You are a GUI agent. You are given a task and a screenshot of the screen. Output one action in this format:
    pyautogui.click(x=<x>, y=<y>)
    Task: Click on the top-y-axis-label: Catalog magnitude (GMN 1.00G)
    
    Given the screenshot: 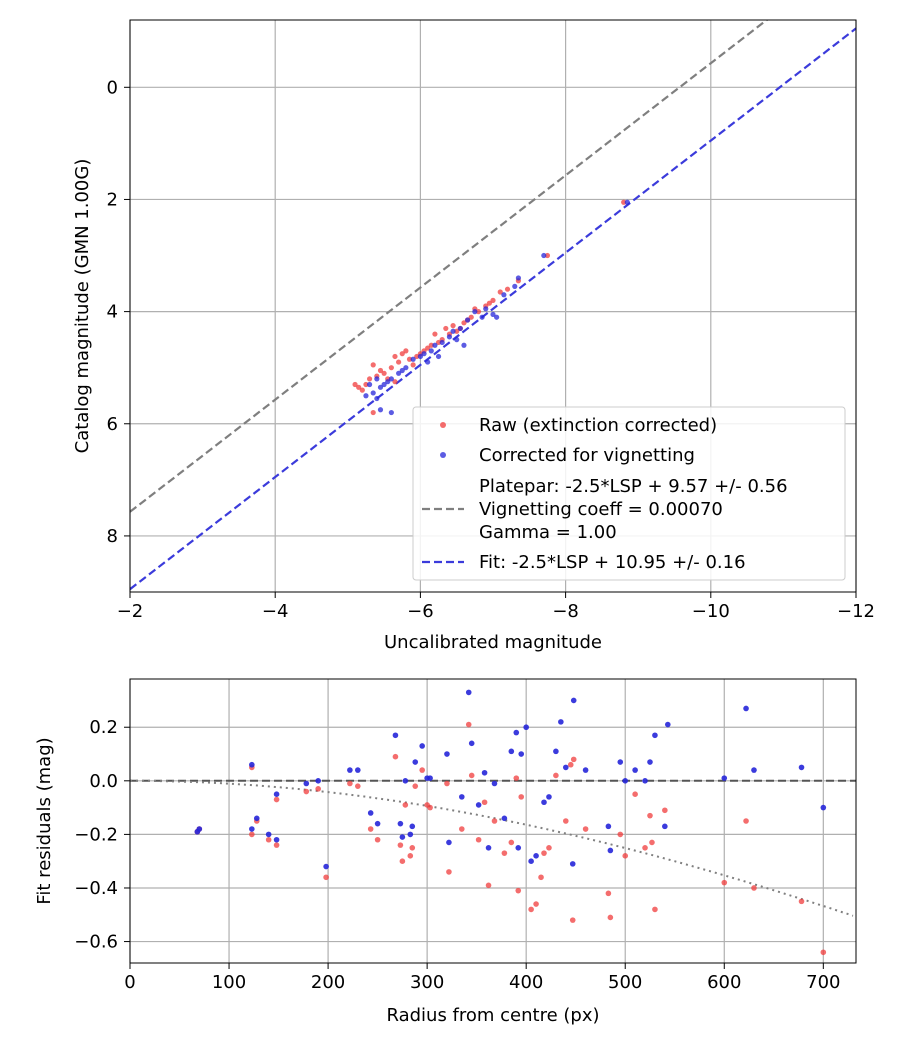 What is the action you would take?
    pyautogui.click(x=82, y=306)
    